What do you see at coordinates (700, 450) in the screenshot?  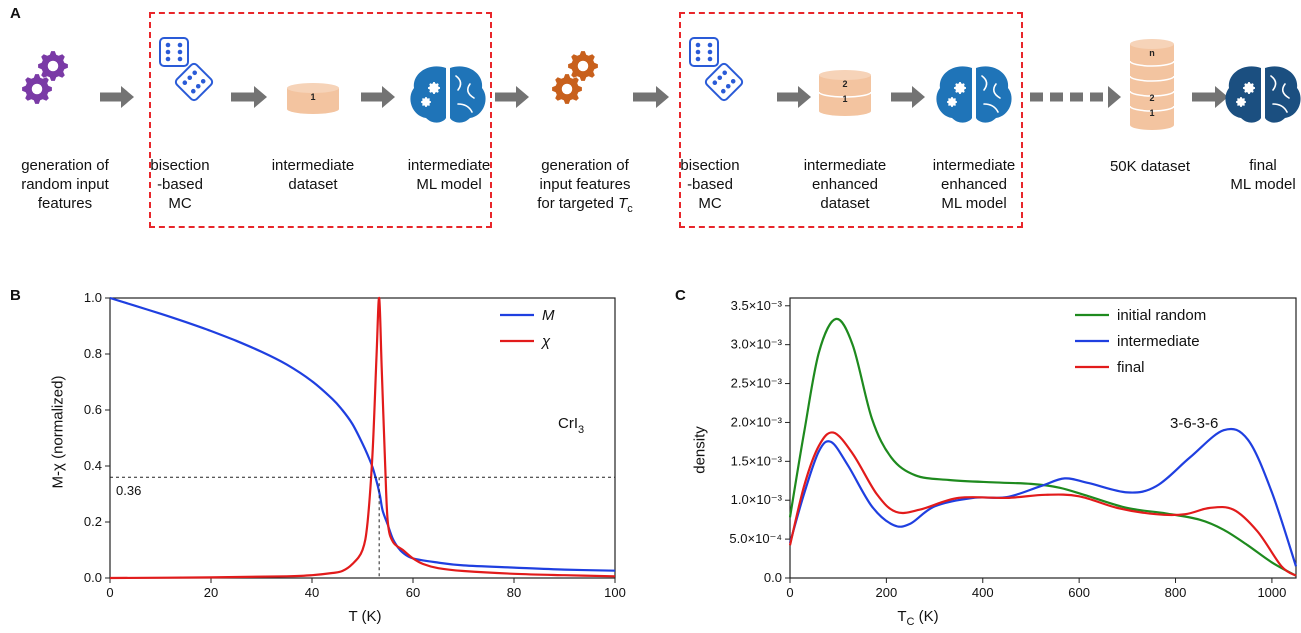 I see `chart-c-ylabel: density` at bounding box center [700, 450].